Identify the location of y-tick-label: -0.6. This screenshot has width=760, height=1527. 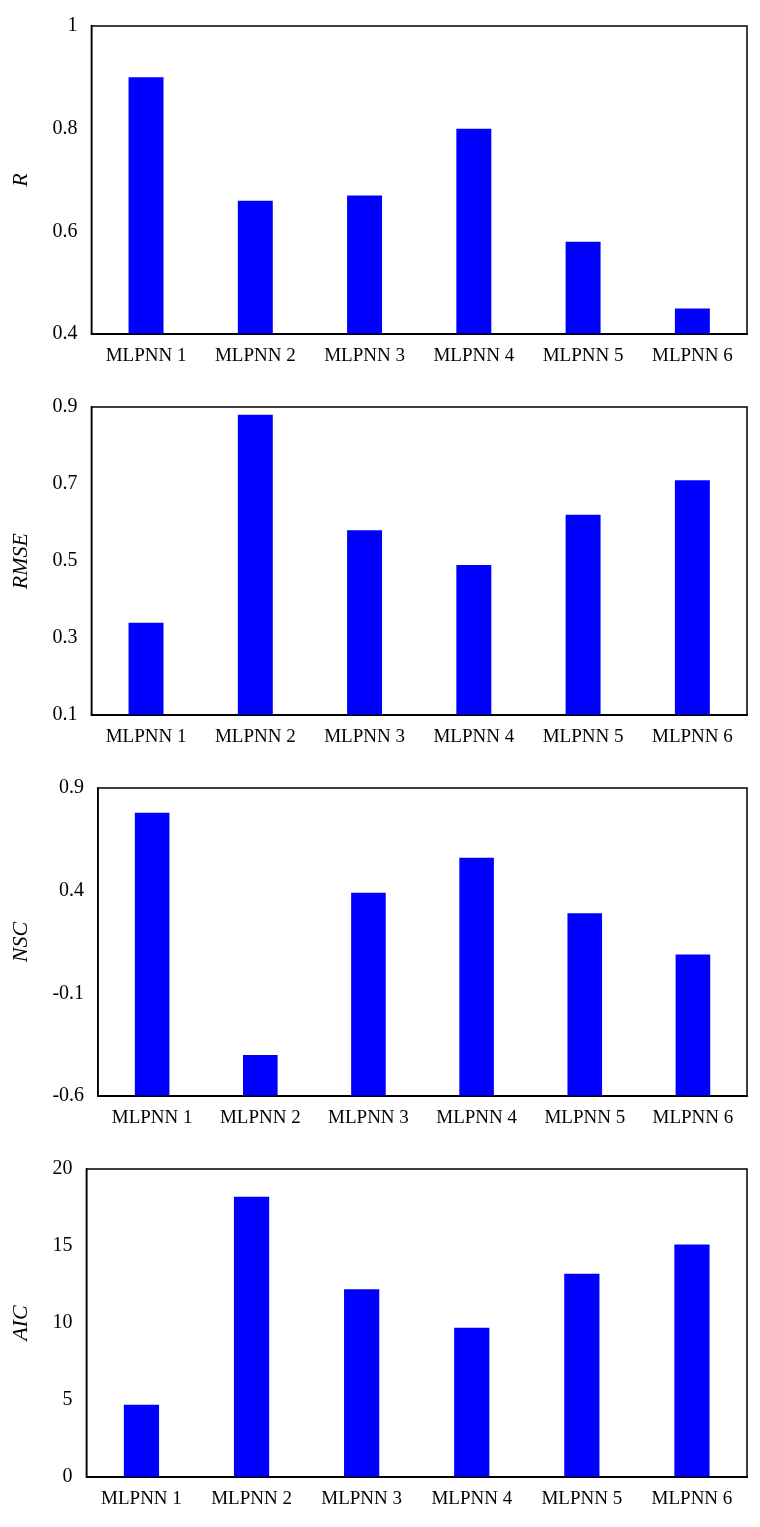
(68, 1094).